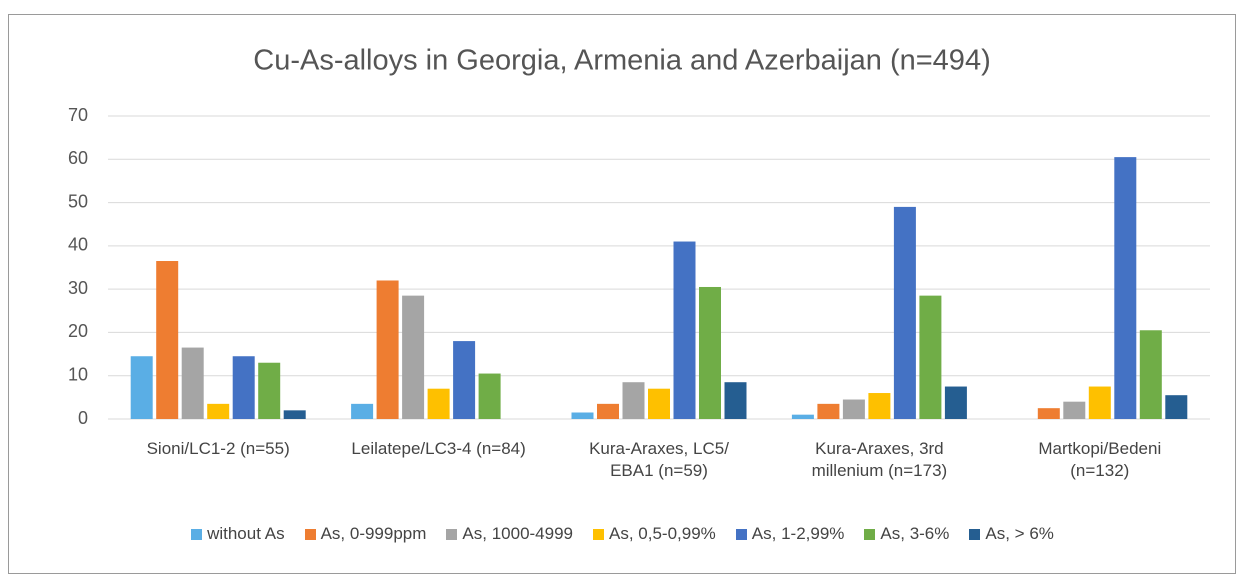 The height and width of the screenshot is (574, 1245). I want to click on legend-item: As, 1000-4999, so click(509, 534).